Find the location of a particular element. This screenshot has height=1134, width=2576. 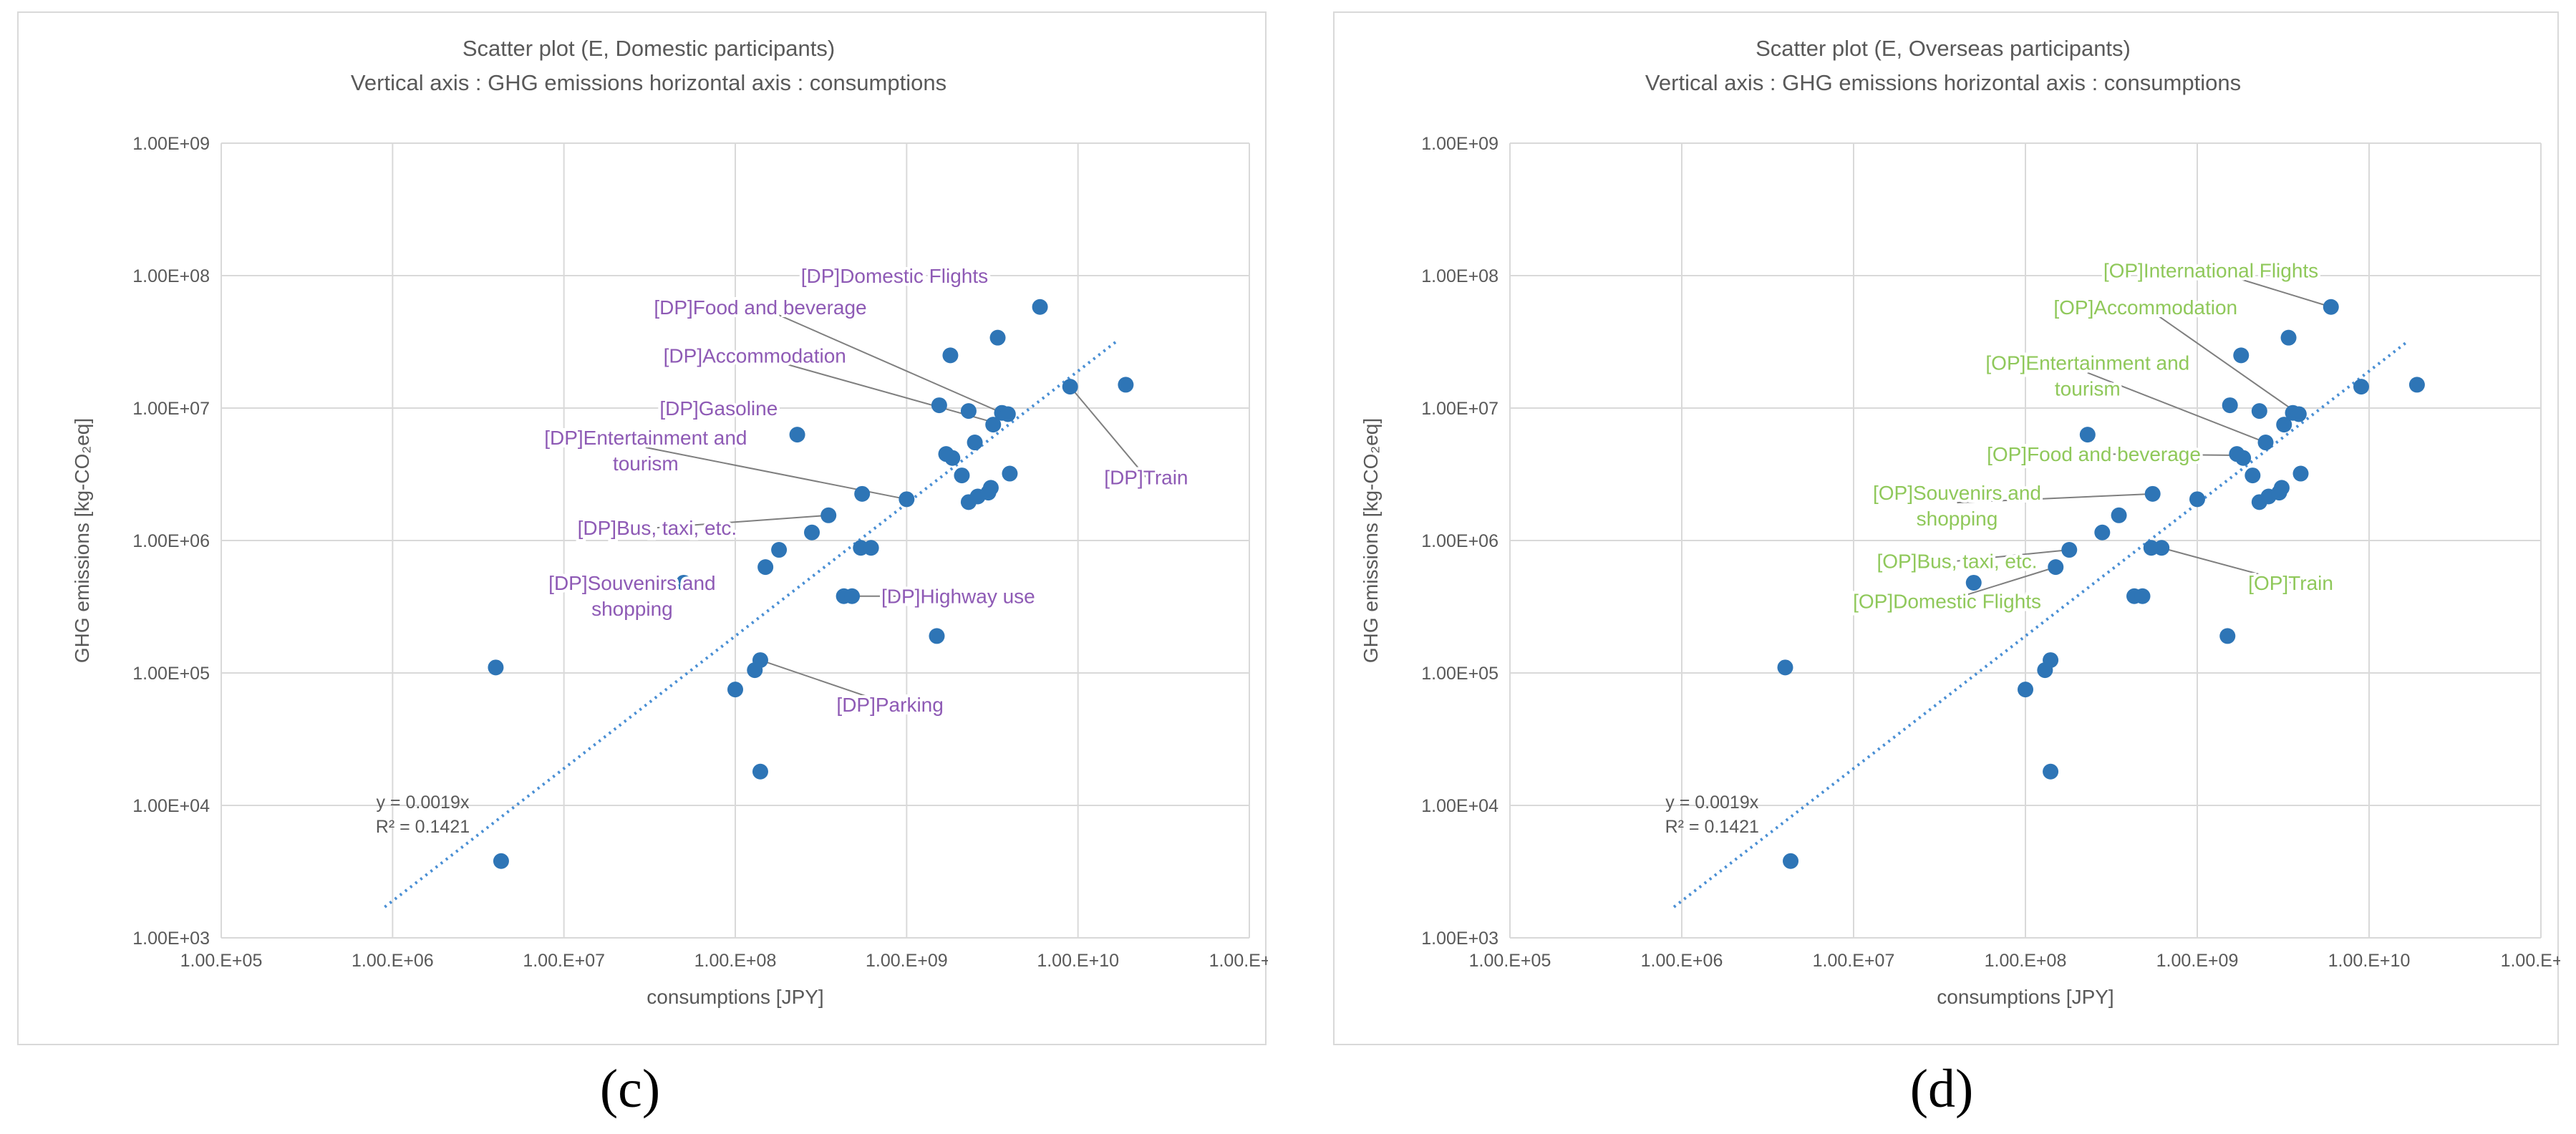

domestic-y-tick-label: 1.00E+03 is located at coordinates (171, 939).